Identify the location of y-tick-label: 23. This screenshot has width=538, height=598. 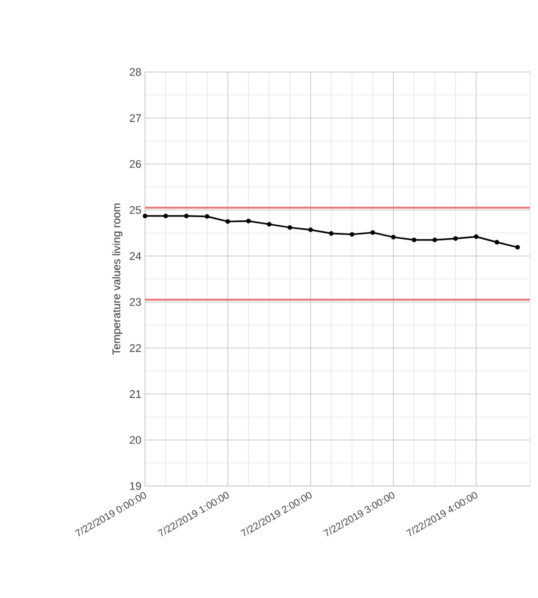
(135, 302).